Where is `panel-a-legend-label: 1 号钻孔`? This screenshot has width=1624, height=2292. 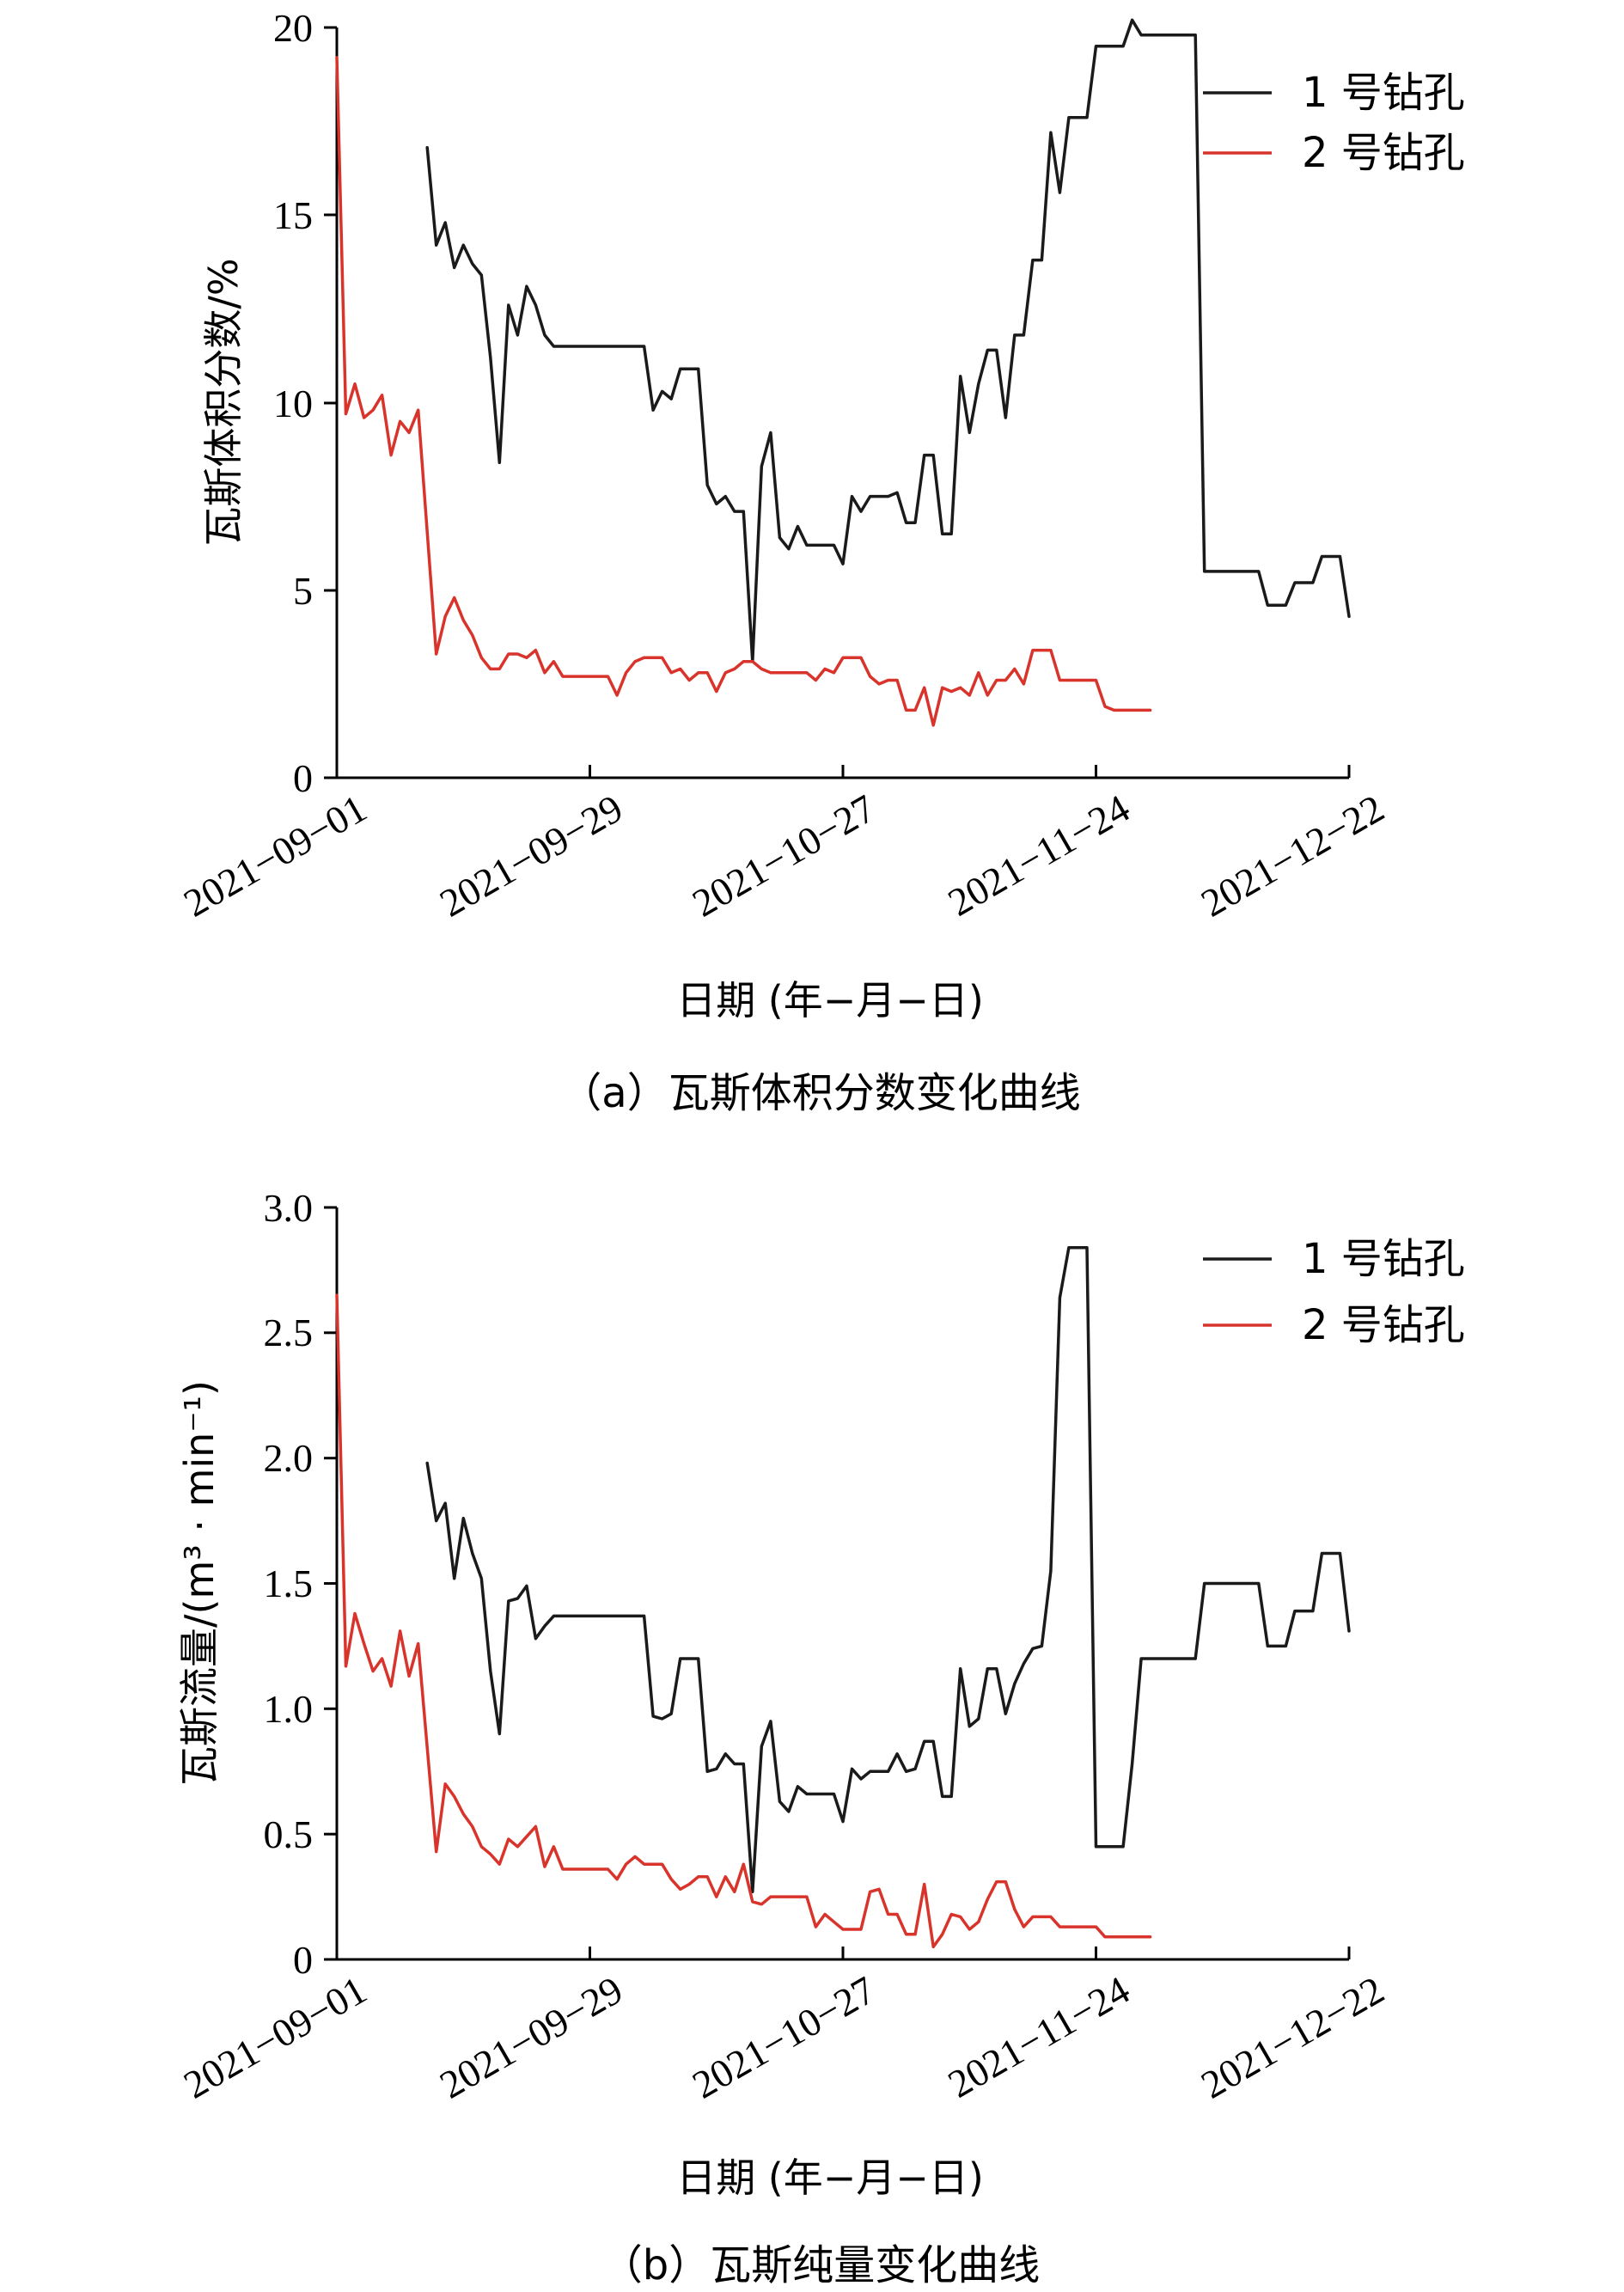
panel-a-legend-label: 1 号钻孔 is located at coordinates (1383, 93).